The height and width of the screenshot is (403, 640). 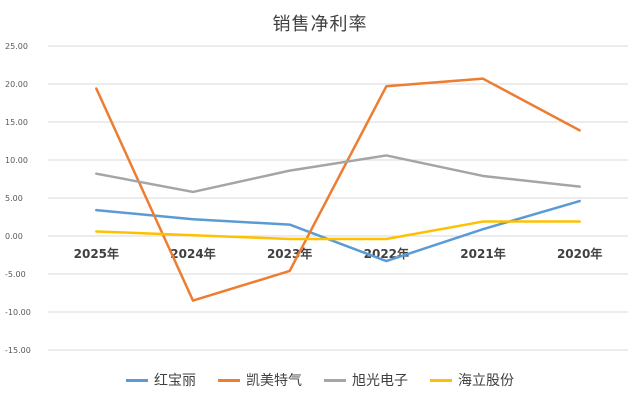 I want to click on chart-title: 销售净利率, so click(x=320, y=24).